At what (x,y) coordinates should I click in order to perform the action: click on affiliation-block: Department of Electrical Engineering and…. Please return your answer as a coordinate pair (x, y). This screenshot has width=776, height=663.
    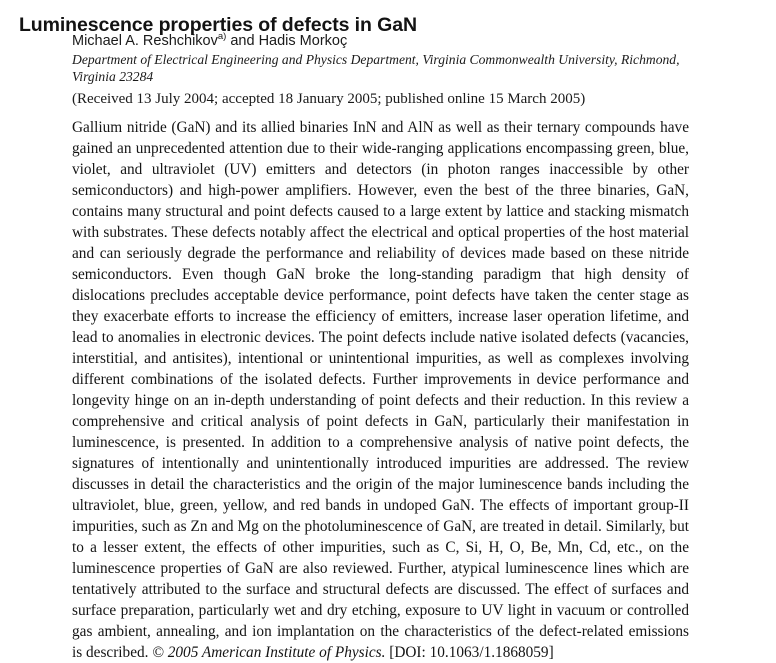
    Looking at the image, I should click on (392, 68).